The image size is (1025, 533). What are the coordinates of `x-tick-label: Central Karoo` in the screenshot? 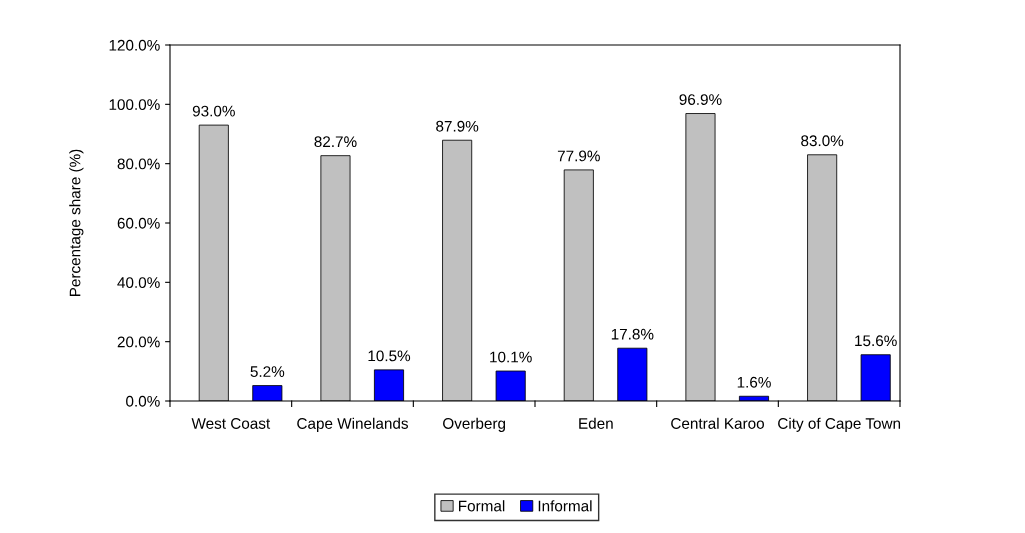 It's located at (717, 423).